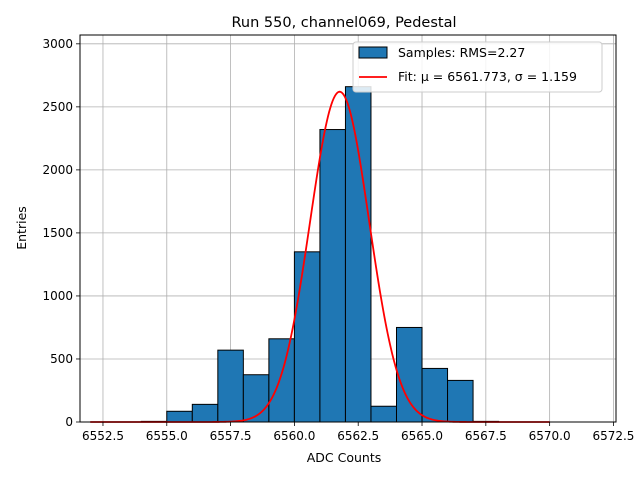 This screenshot has width=640, height=480. I want to click on y-tick-label: 2000, so click(57, 170).